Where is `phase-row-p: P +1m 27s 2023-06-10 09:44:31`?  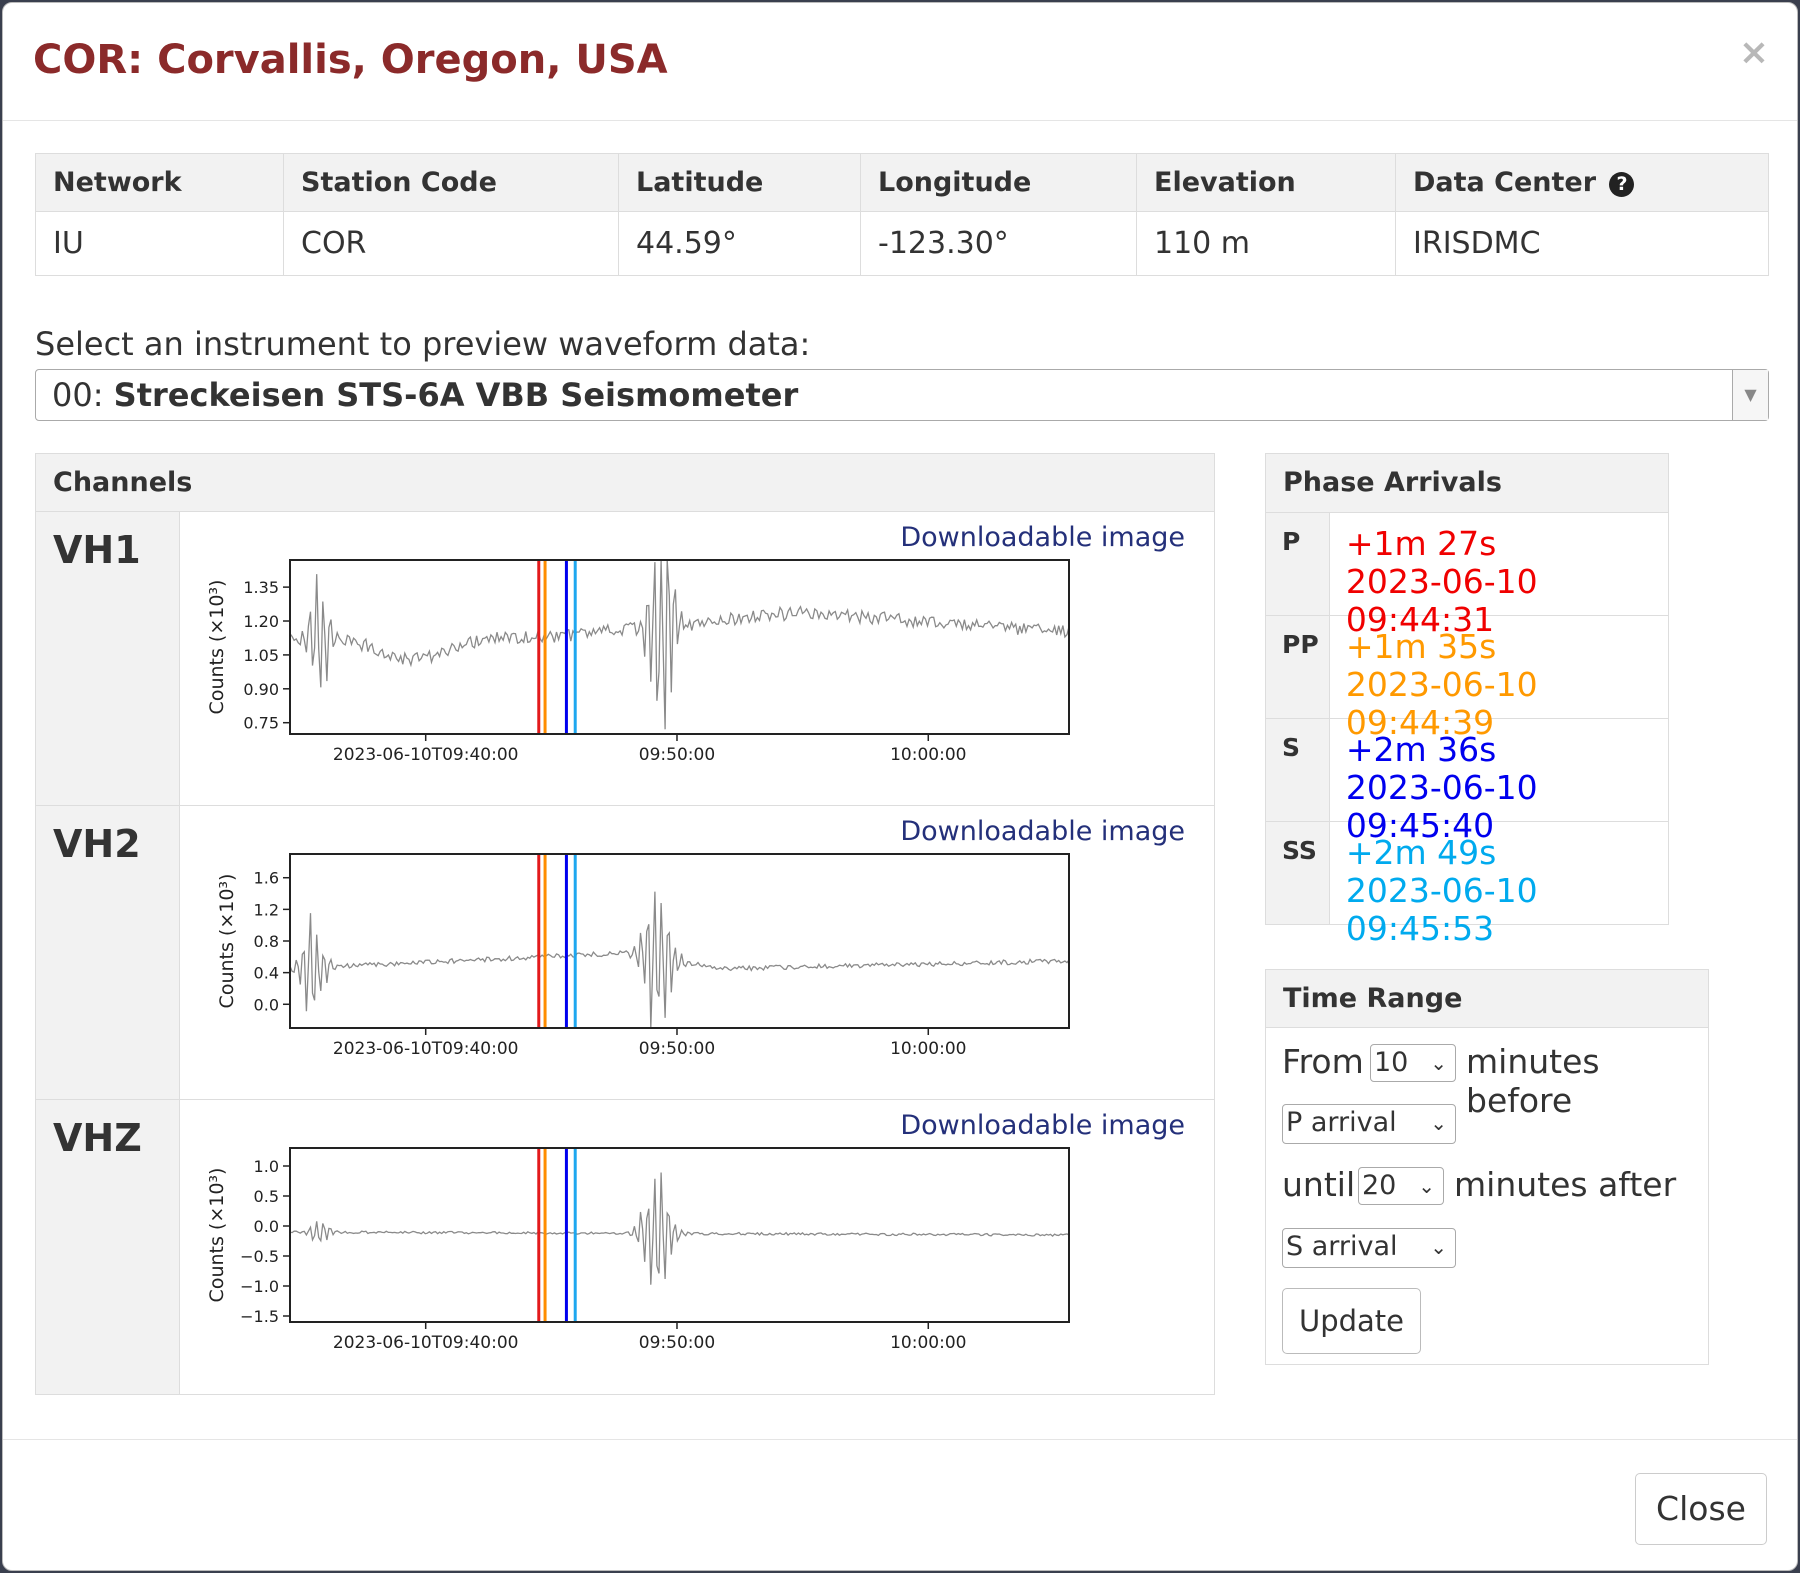
phase-row-p: P +1m 27s 2023-06-10 09:44:31 is located at coordinates (1467, 575).